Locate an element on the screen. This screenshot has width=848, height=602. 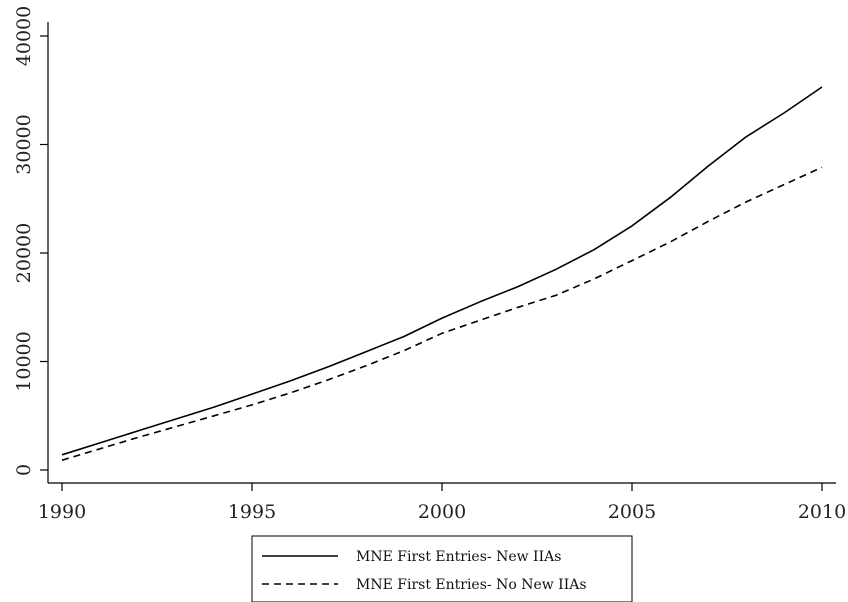
y-tick-label: 20000 is located at coordinates (24, 253).